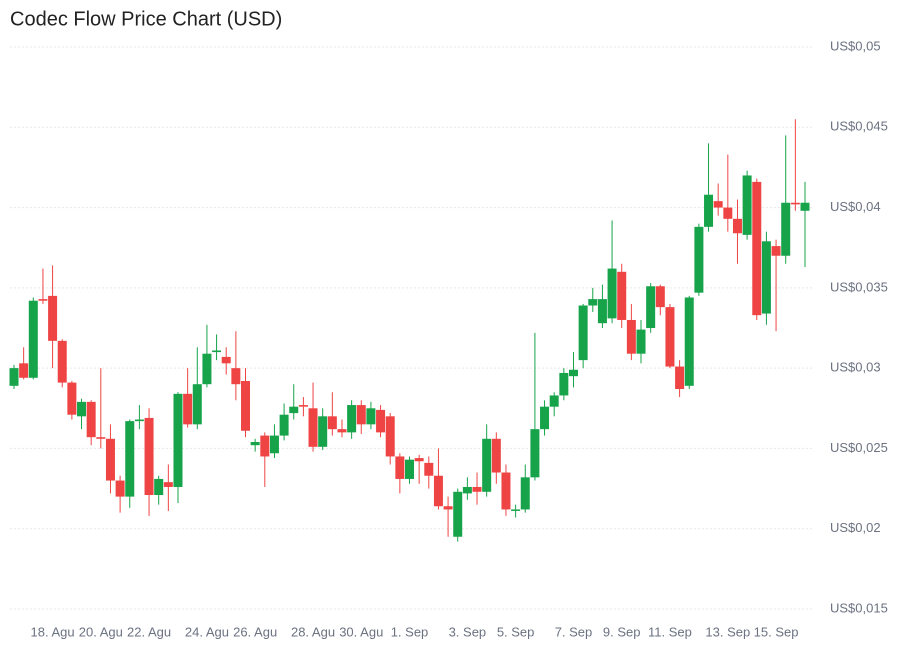 The image size is (900, 657). What do you see at coordinates (149, 631) in the screenshot?
I see `x-tick-label: 22. Agu` at bounding box center [149, 631].